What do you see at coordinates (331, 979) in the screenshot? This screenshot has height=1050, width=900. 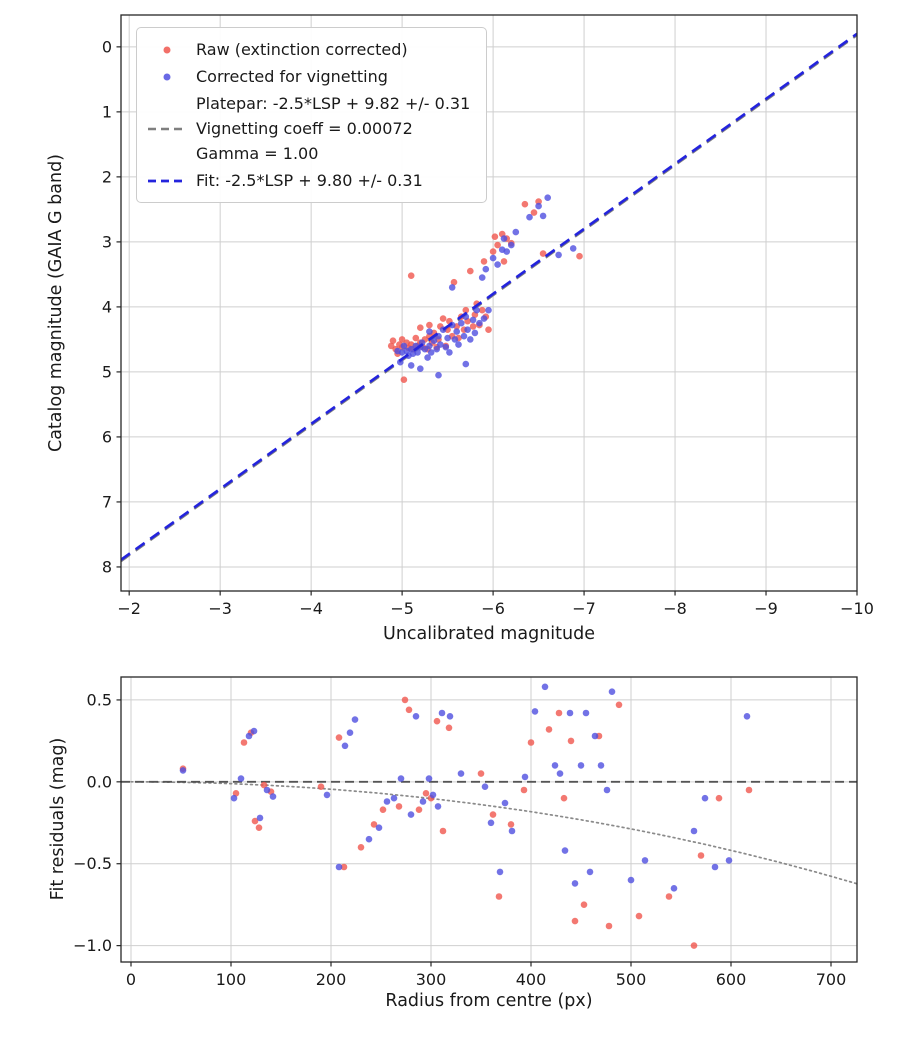 I see `x-tick-label: 200` at bounding box center [331, 979].